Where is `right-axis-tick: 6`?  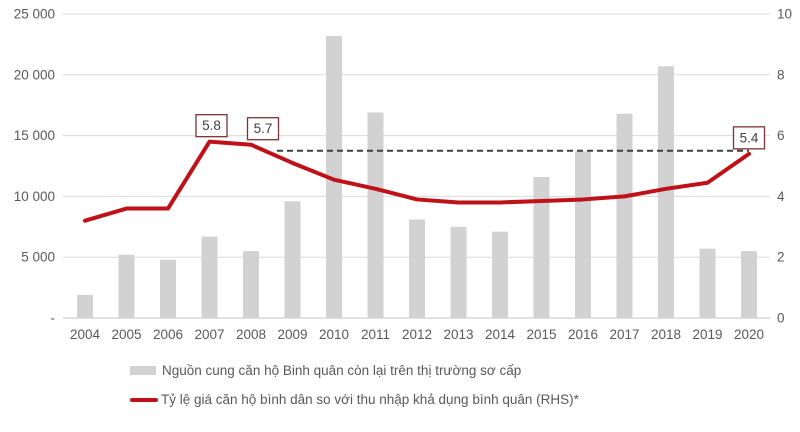
right-axis-tick: 6 is located at coordinates (781, 135).